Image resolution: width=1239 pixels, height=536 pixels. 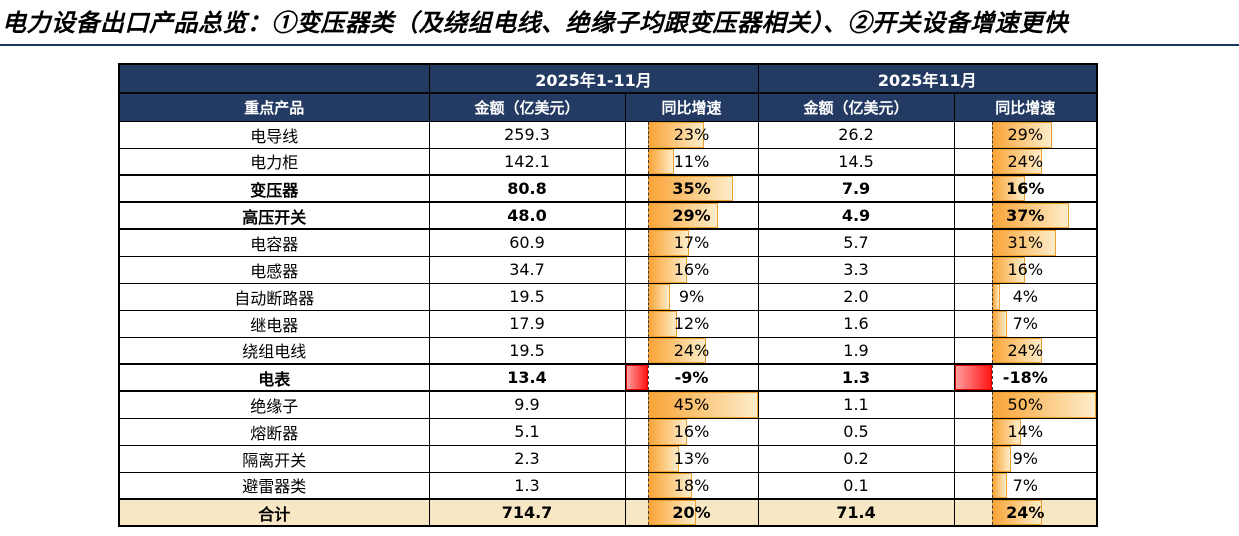 What do you see at coordinates (691, 405) in the screenshot?
I see `growth-value: 45%` at bounding box center [691, 405].